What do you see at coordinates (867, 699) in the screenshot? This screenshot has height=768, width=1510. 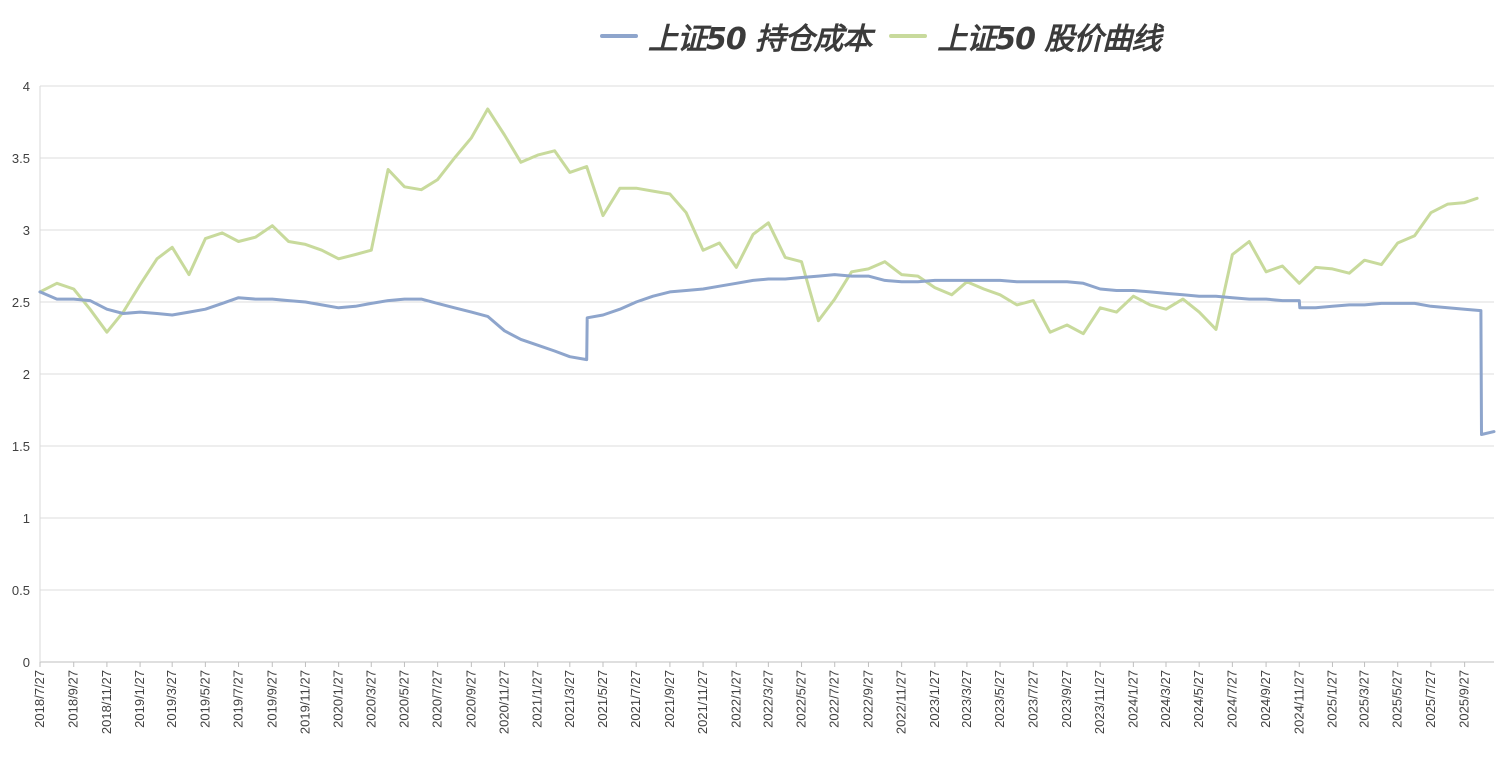 I see `x-tick-label: 2022/9/27` at bounding box center [867, 699].